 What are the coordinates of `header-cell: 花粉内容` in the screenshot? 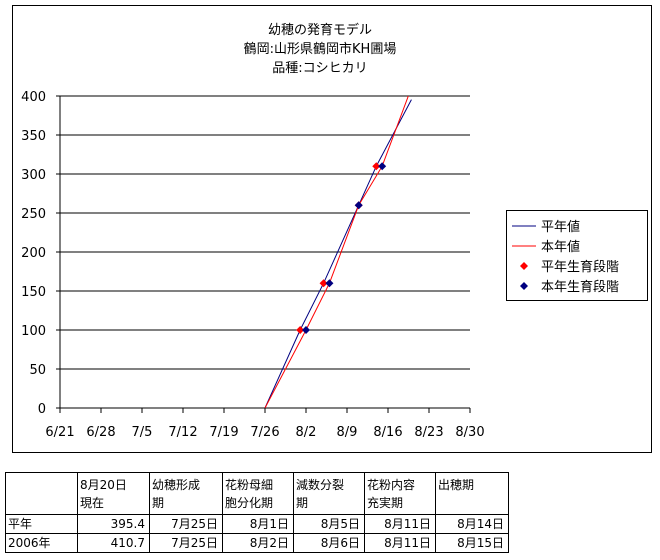 It's located at (391, 484).